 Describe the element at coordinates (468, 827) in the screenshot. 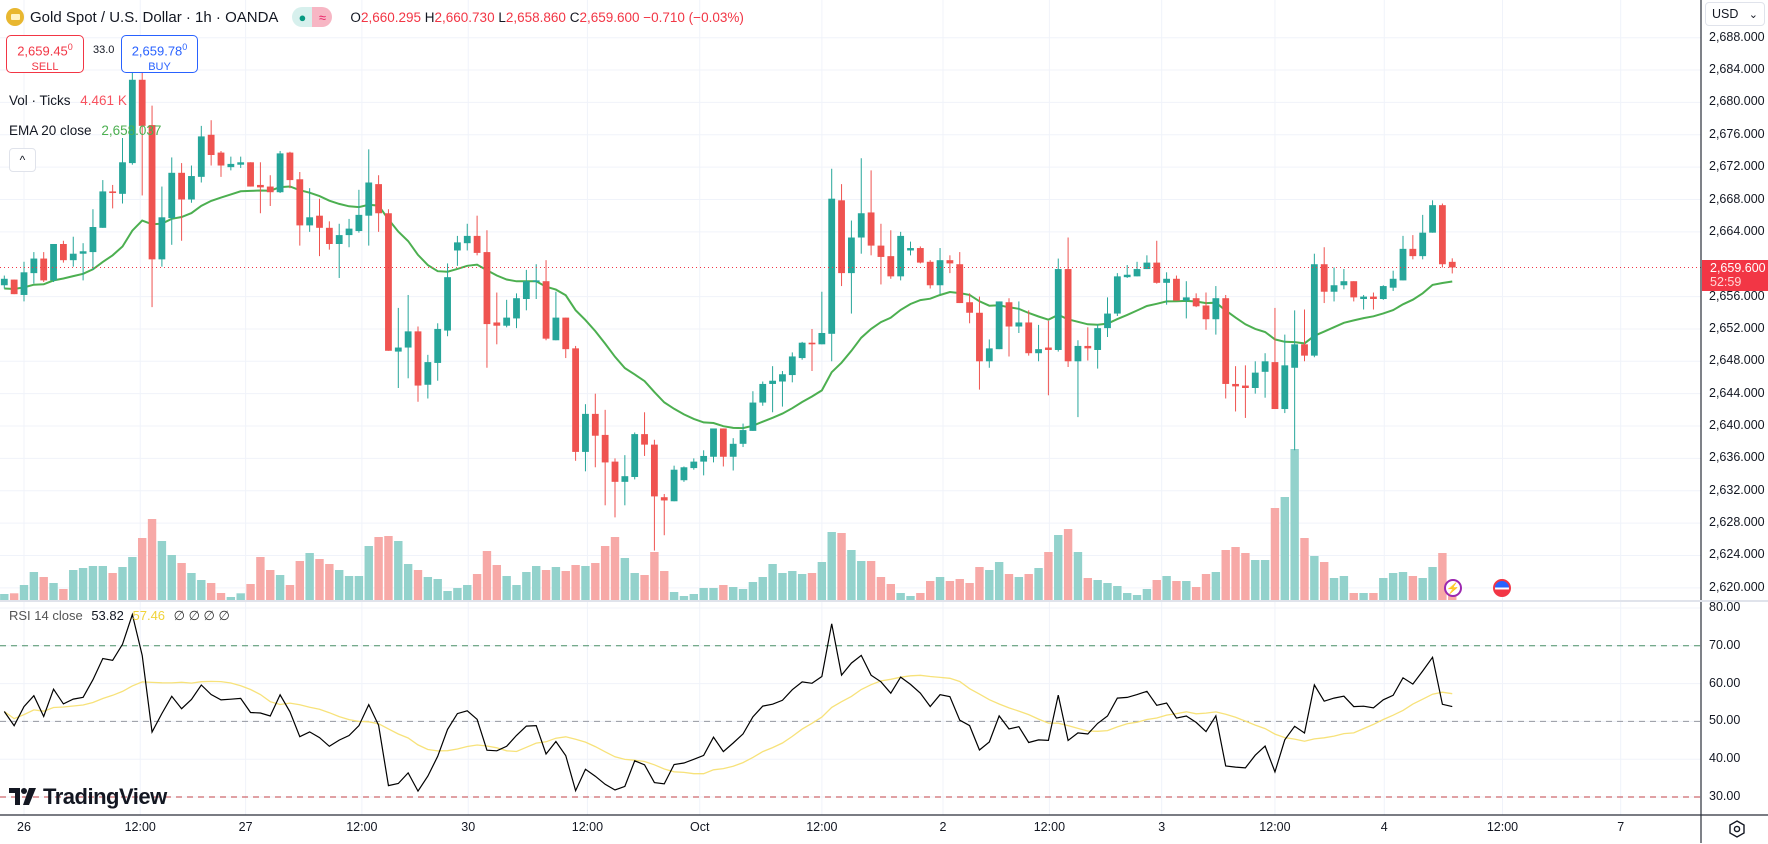

I see `time-tick-label: 30` at that location.